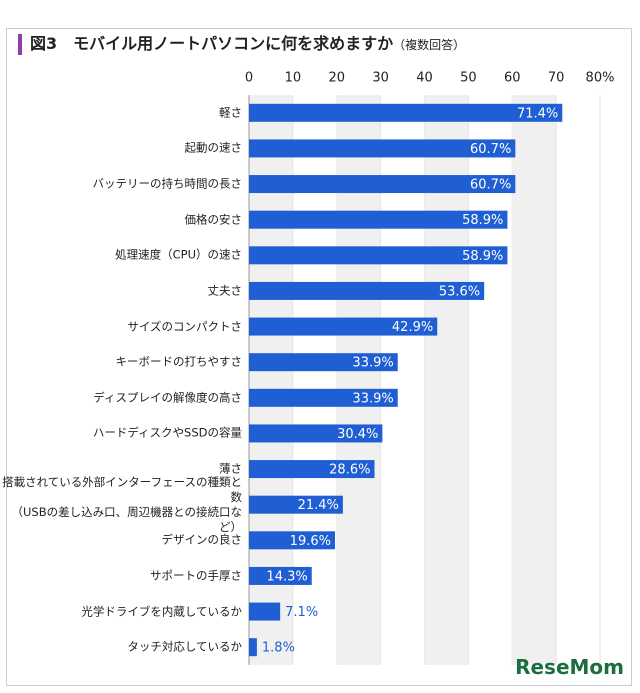 The image size is (640, 693). Describe the element at coordinates (293, 78) in the screenshot. I see `x-tick-label: 10` at that location.